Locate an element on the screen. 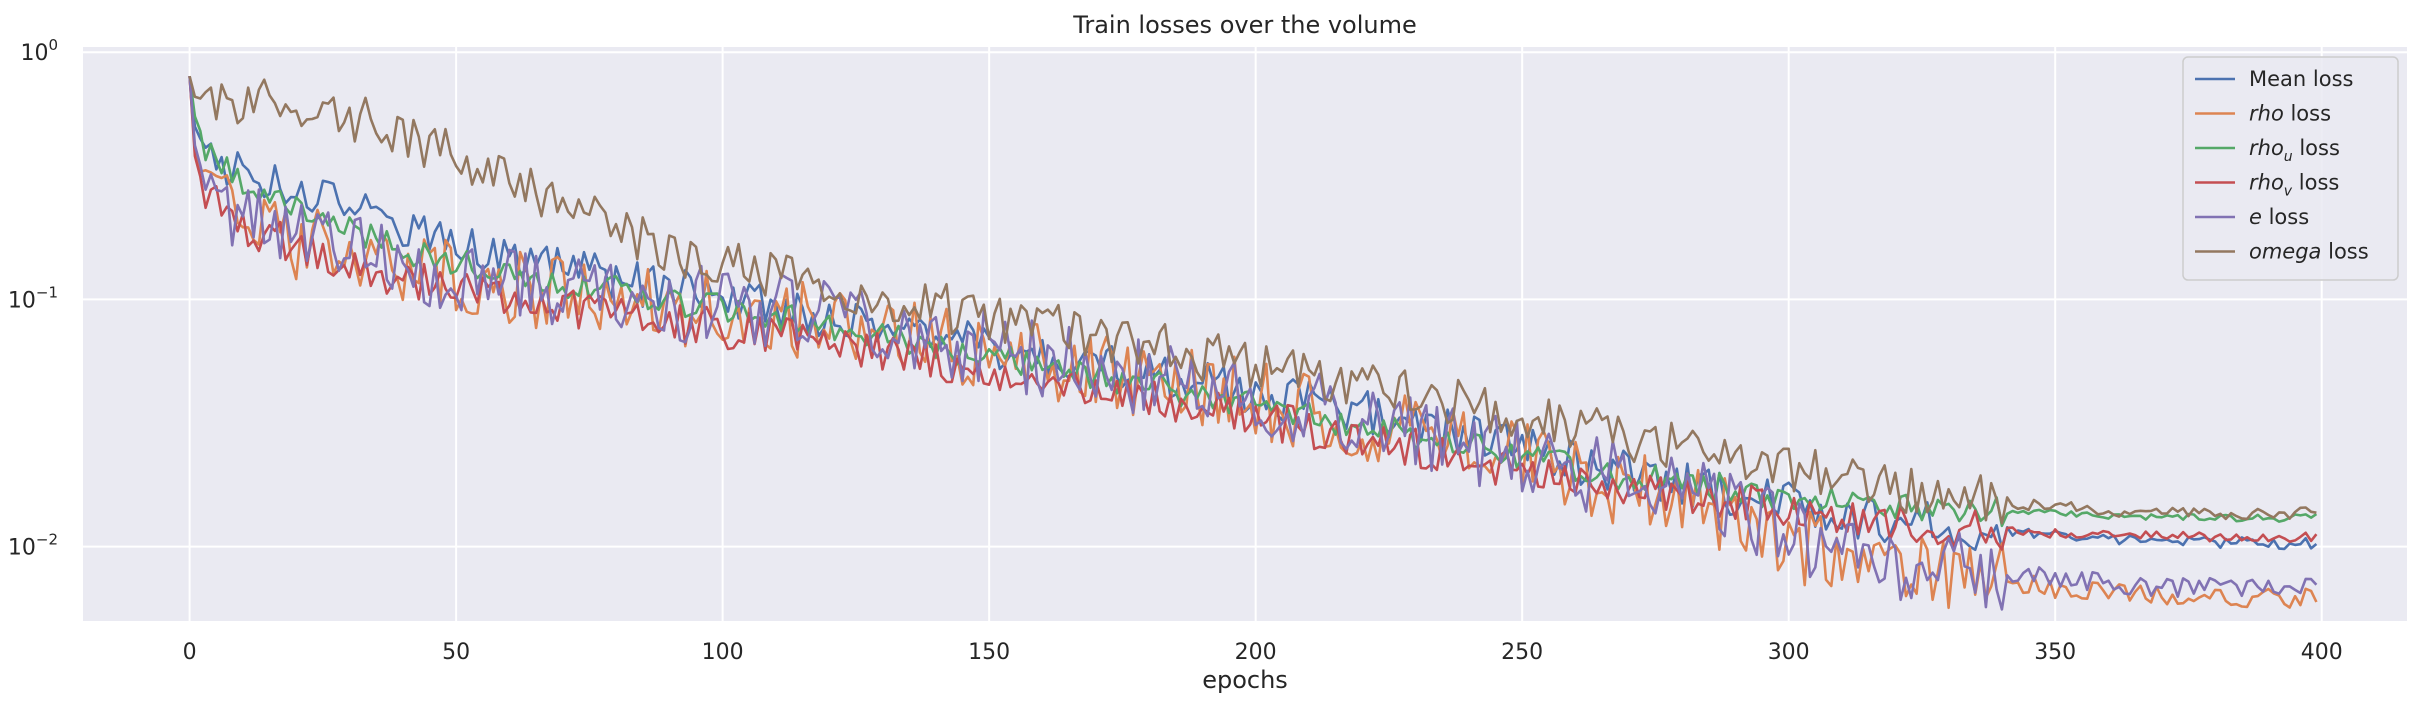  legend-label: e loss is located at coordinates (2279, 217).